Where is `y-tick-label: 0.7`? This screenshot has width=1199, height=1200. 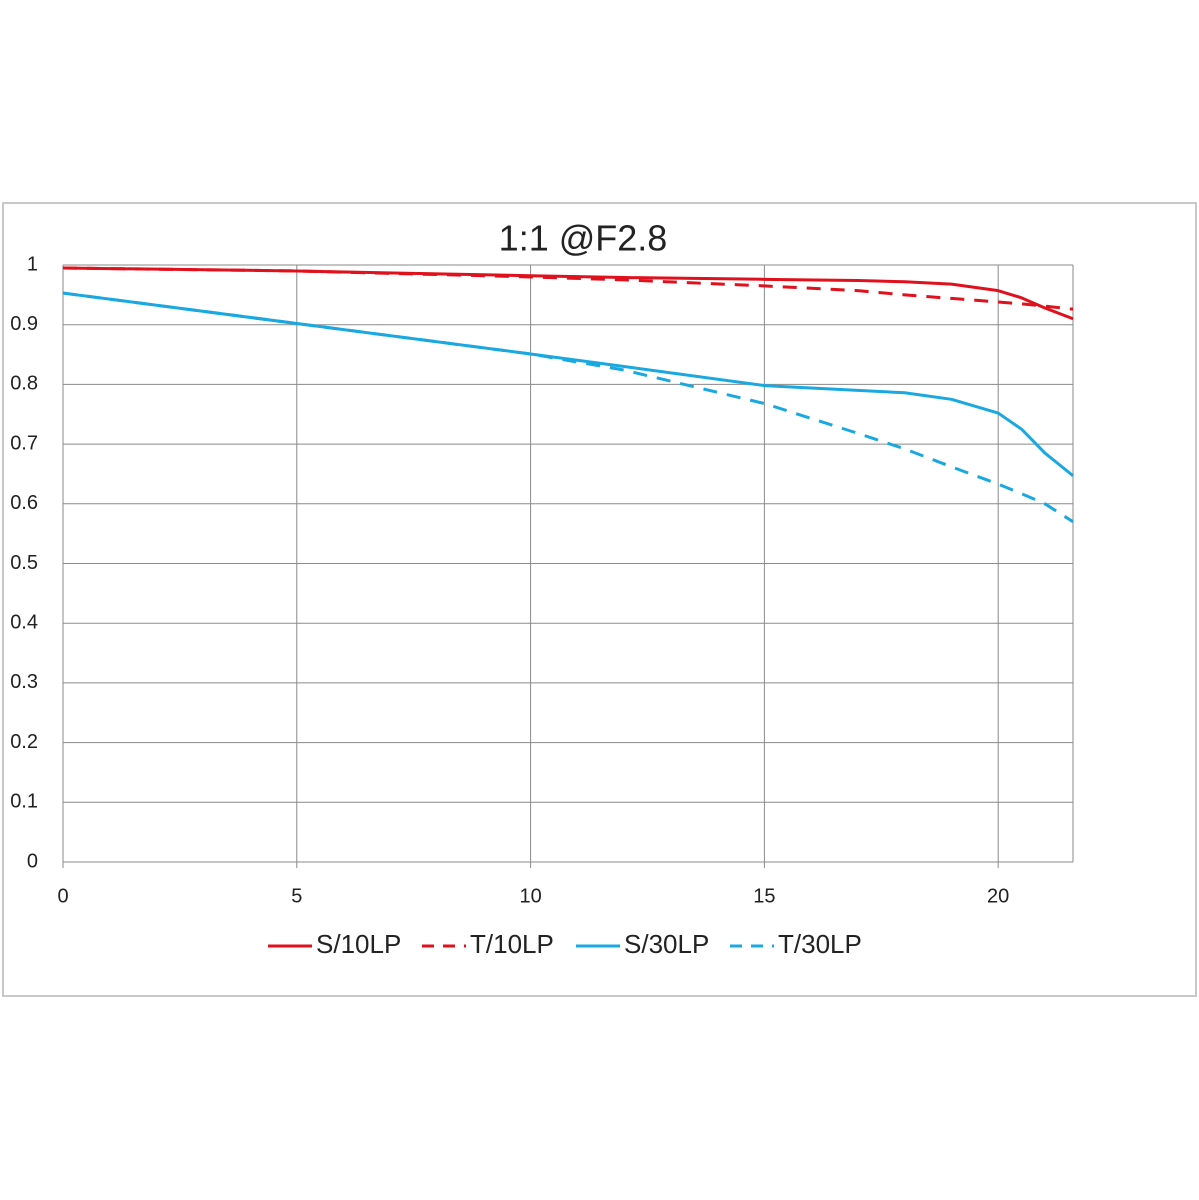 y-tick-label: 0.7 is located at coordinates (24, 443).